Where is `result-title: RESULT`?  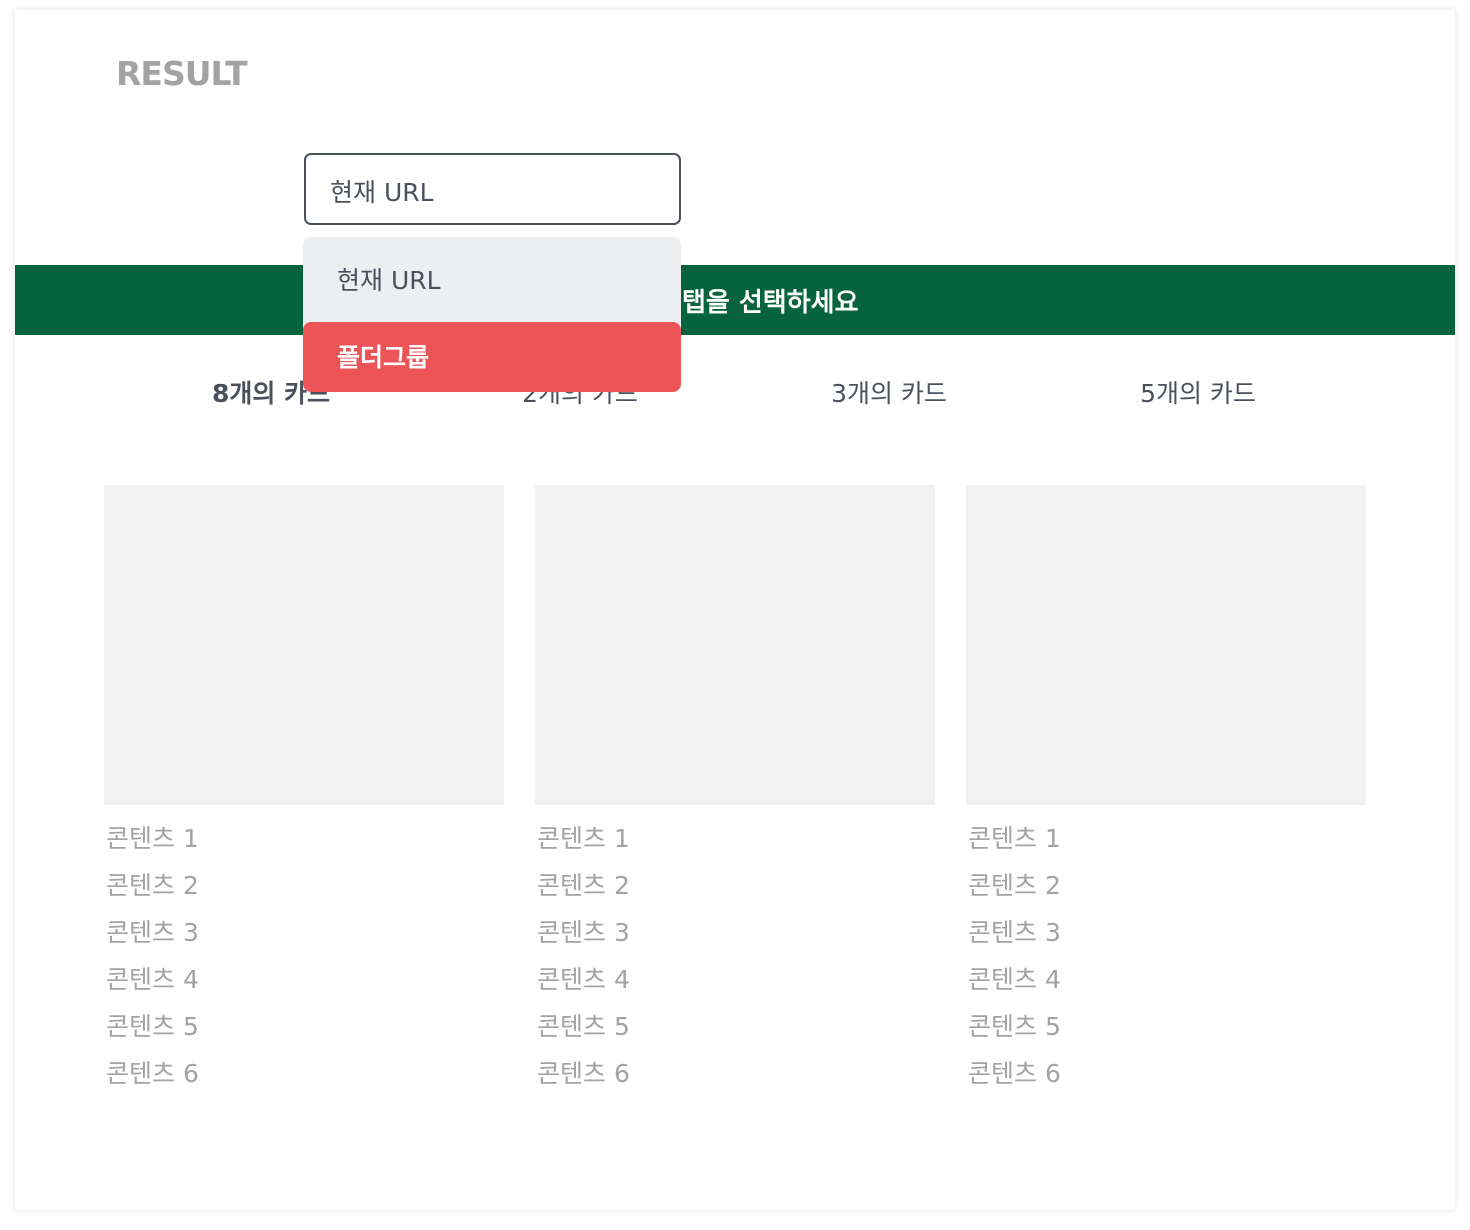 result-title: RESULT is located at coordinates (182, 73).